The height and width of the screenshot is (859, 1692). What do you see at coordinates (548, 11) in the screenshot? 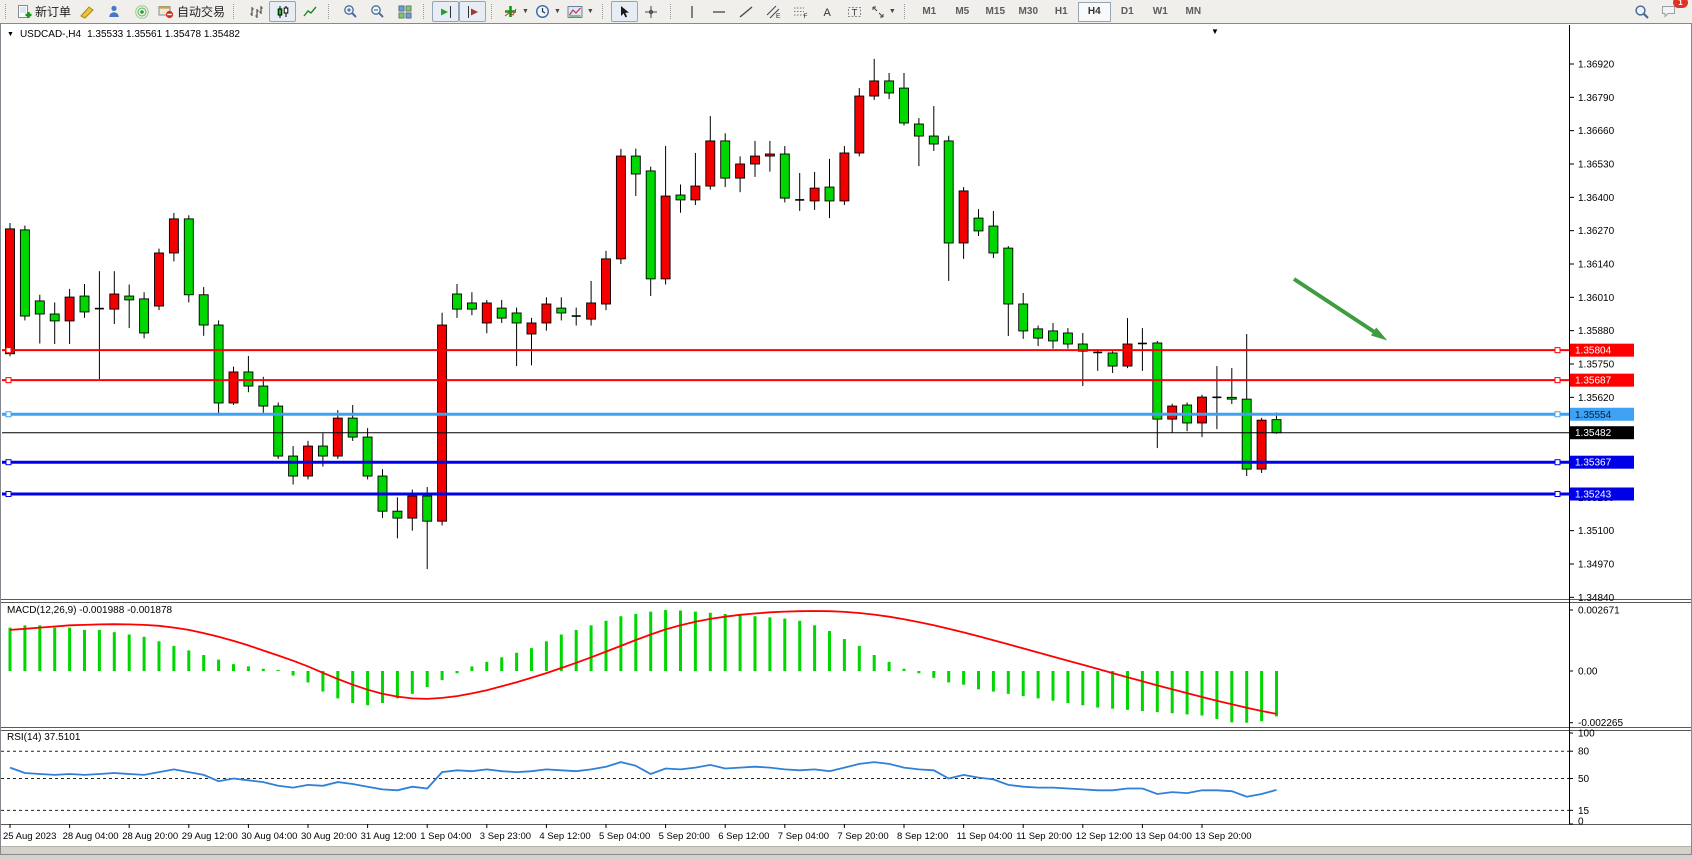
I see `periods-button: ▼` at bounding box center [548, 11].